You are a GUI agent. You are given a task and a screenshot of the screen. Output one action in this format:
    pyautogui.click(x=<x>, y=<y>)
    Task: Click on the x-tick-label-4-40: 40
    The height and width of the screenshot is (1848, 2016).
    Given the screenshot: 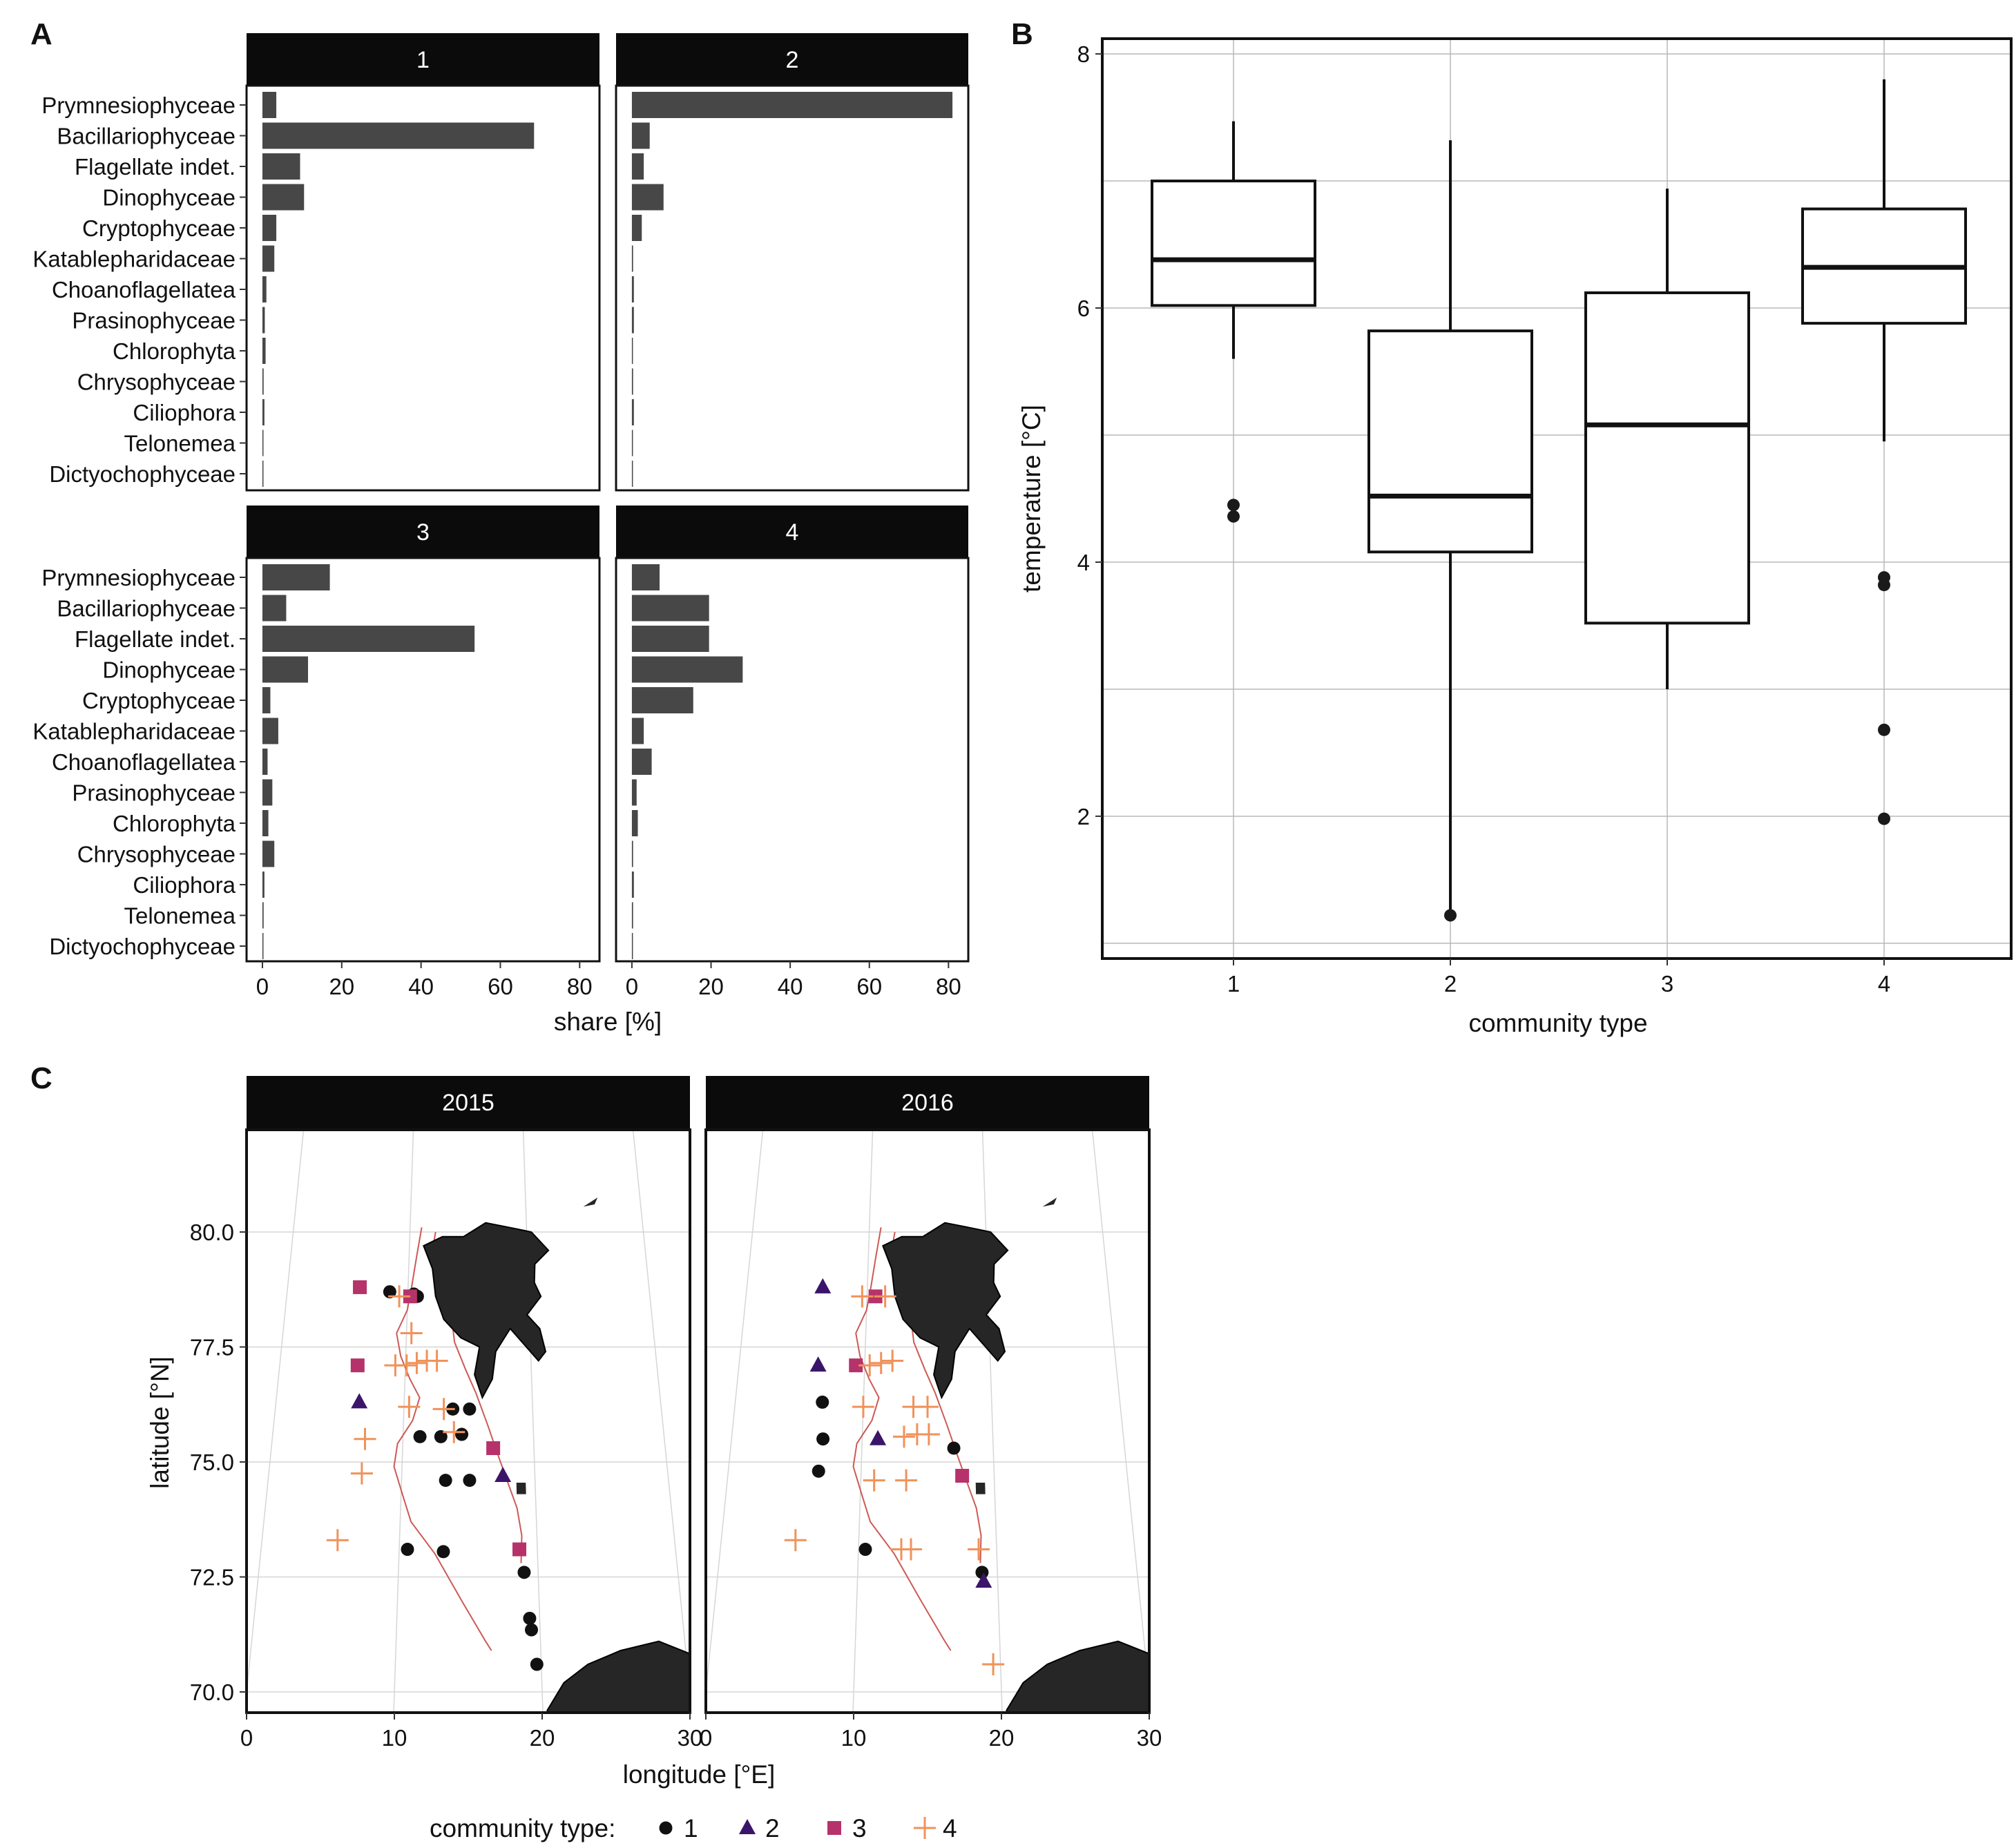 What is the action you would take?
    pyautogui.click(x=790, y=986)
    